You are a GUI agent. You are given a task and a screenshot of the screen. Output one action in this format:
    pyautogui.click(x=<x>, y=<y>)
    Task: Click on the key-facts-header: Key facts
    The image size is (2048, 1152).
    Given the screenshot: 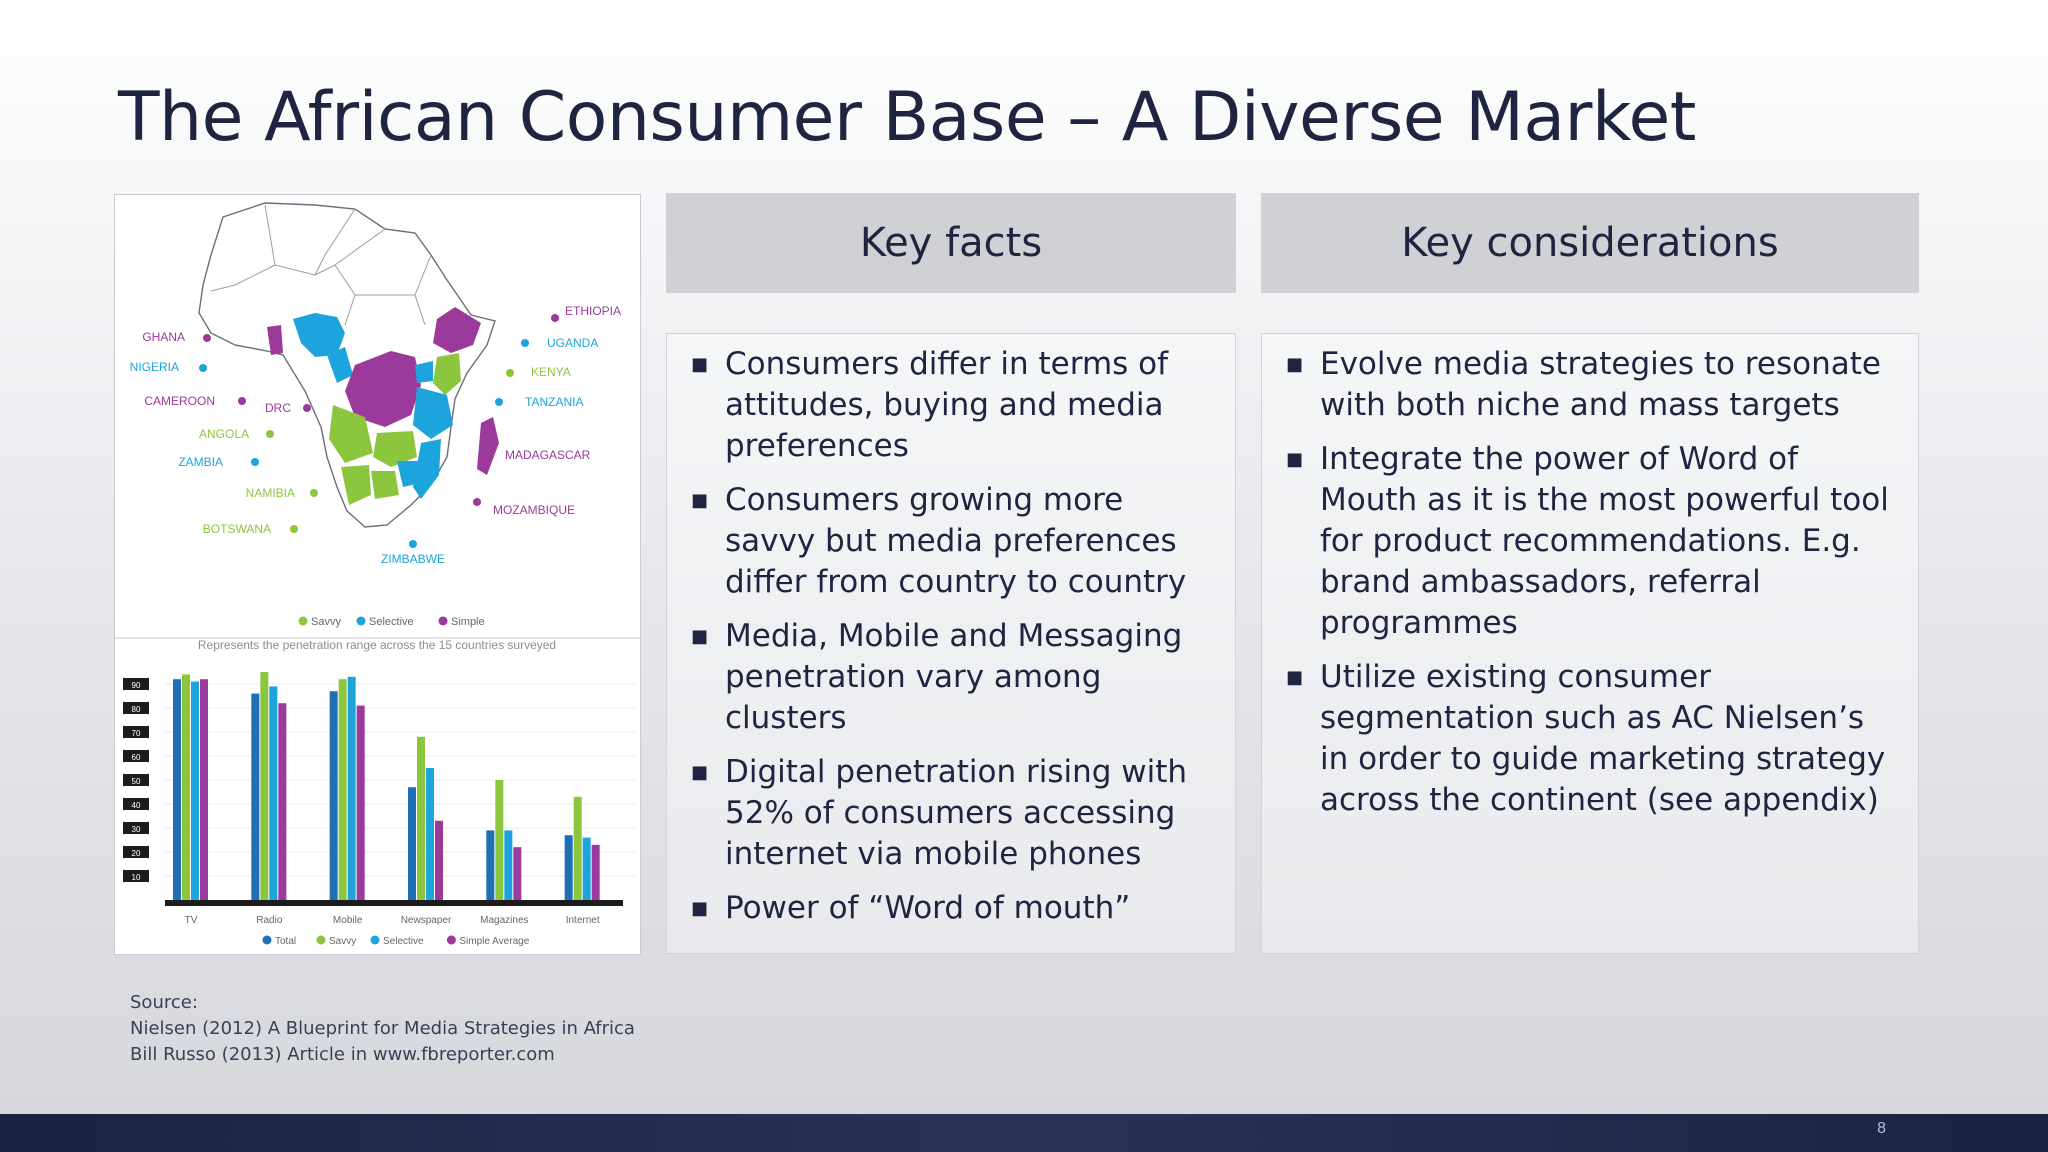 What is the action you would take?
    pyautogui.click(x=951, y=243)
    